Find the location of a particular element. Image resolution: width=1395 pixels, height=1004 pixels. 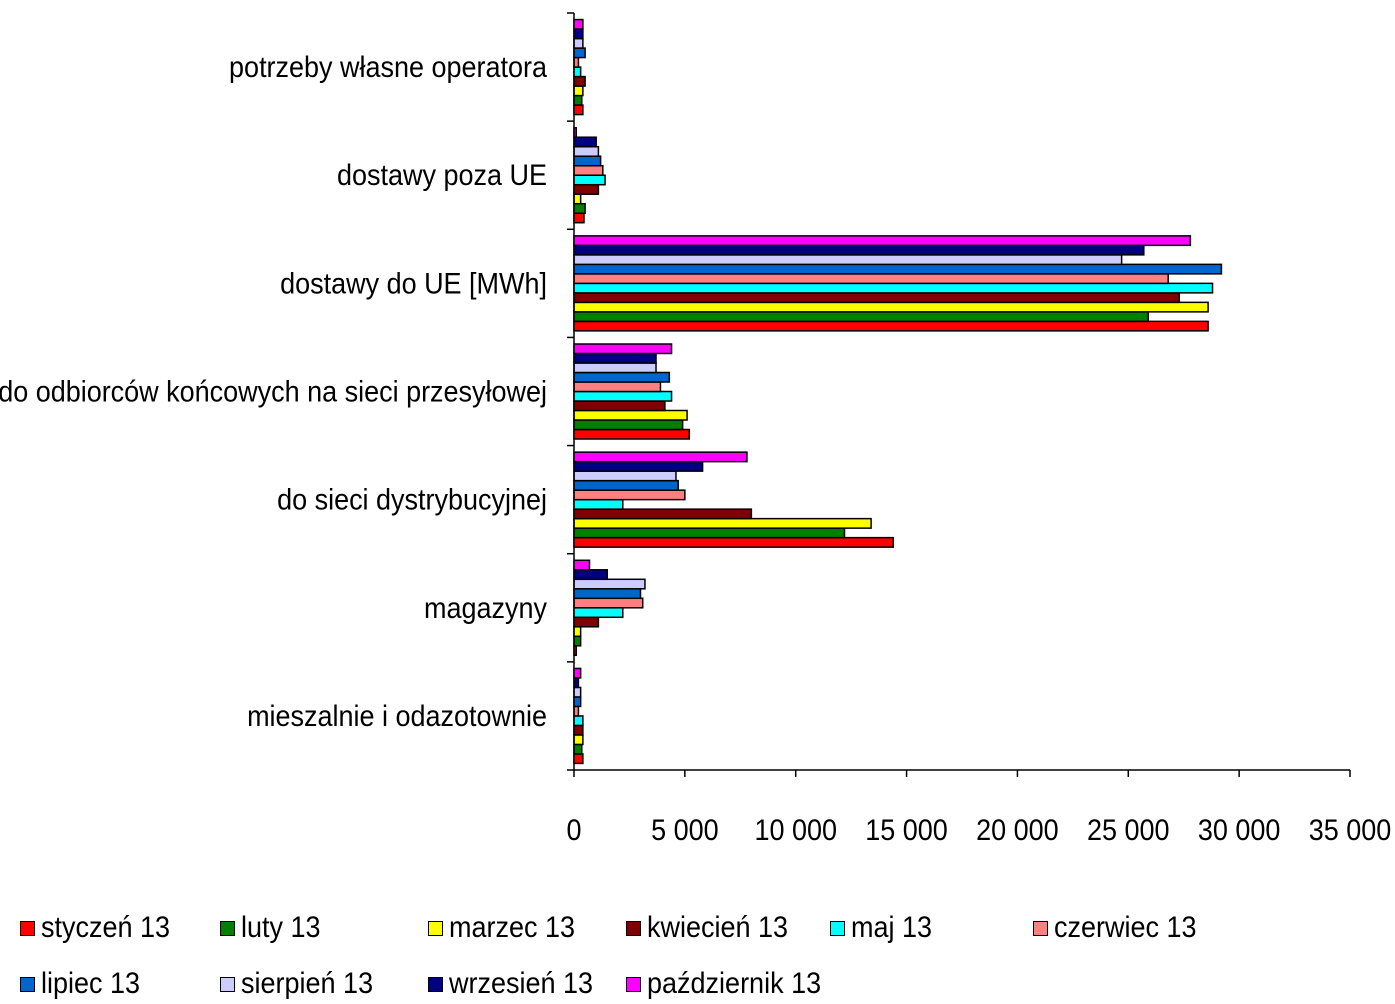

x-tick-label: 15 000 is located at coordinates (906, 831).